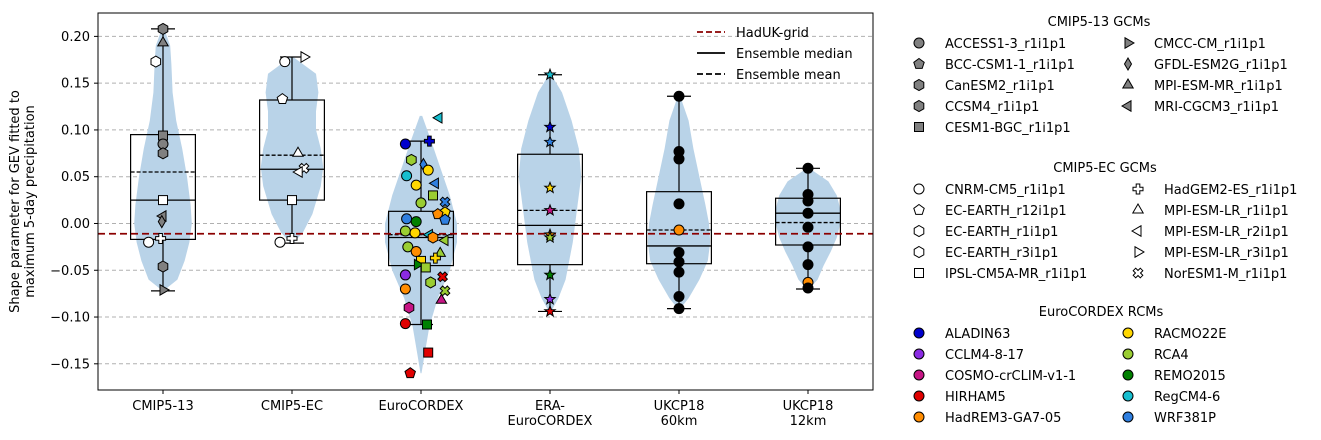  Describe the element at coordinates (75, 37) in the screenshot. I see `y-tick-label: 0.20` at that location.